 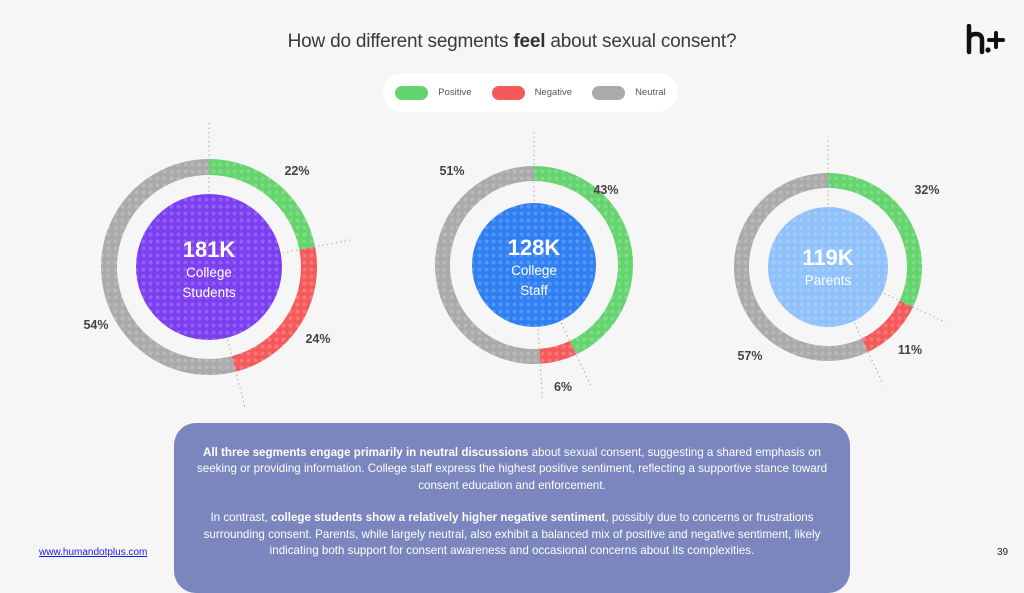 What do you see at coordinates (241, 518) in the screenshot?
I see `summary-text: In contrast,` at bounding box center [241, 518].